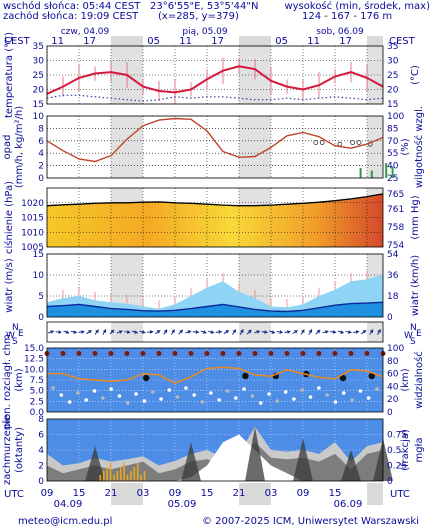  What do you see at coordinates (85, 32) in the screenshot?
I see `top-day-label: czw, 04.09` at bounding box center [85, 32].